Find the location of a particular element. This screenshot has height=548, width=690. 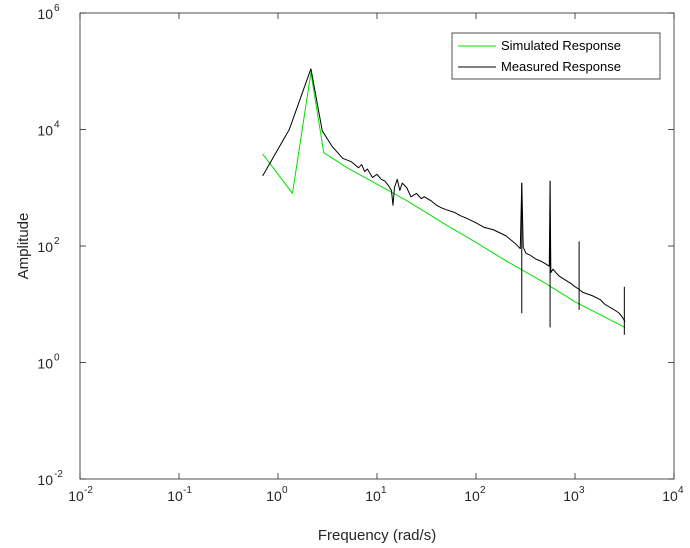

y-axis-label: Amplitude is located at coordinates (23, 246).